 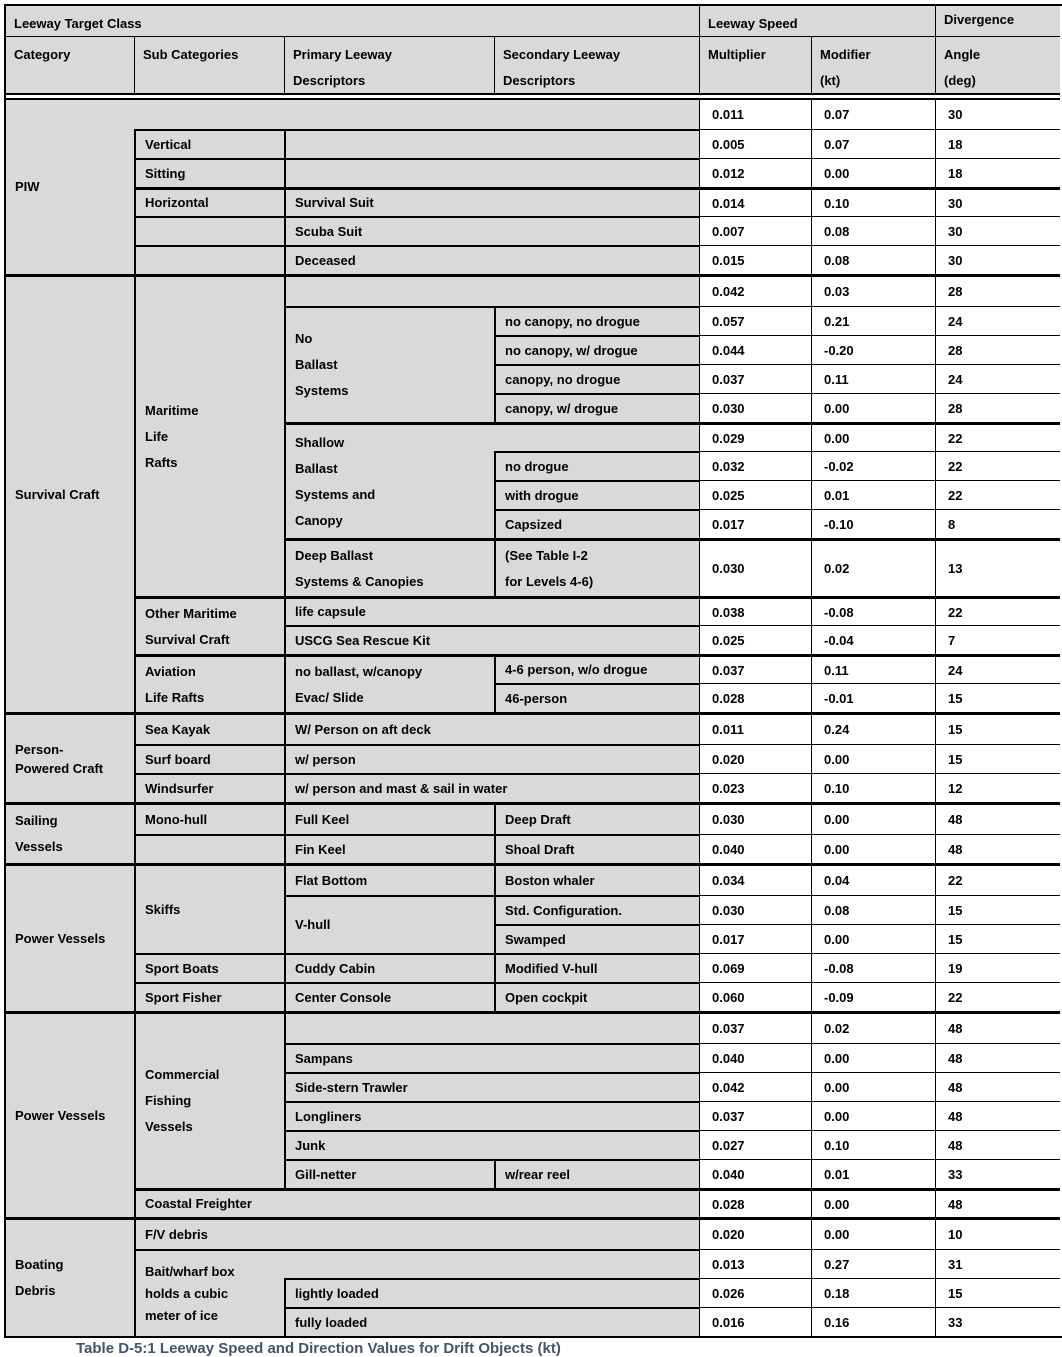 What do you see at coordinates (997, 787) in the screenshot?
I see `value-cell: 12` at bounding box center [997, 787].